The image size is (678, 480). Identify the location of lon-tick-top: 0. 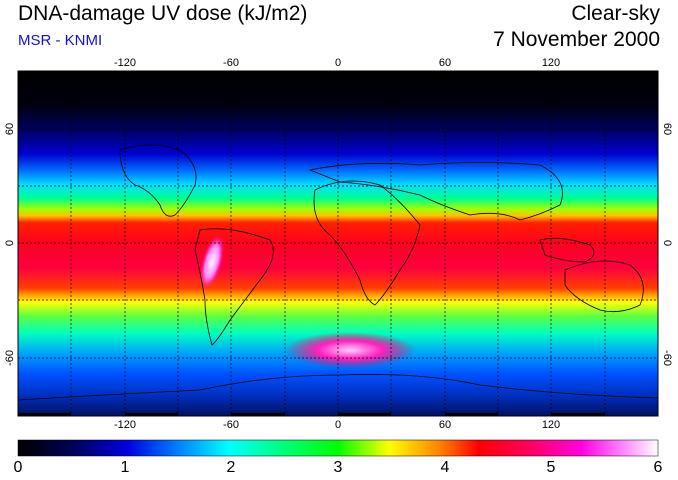
(338, 63).